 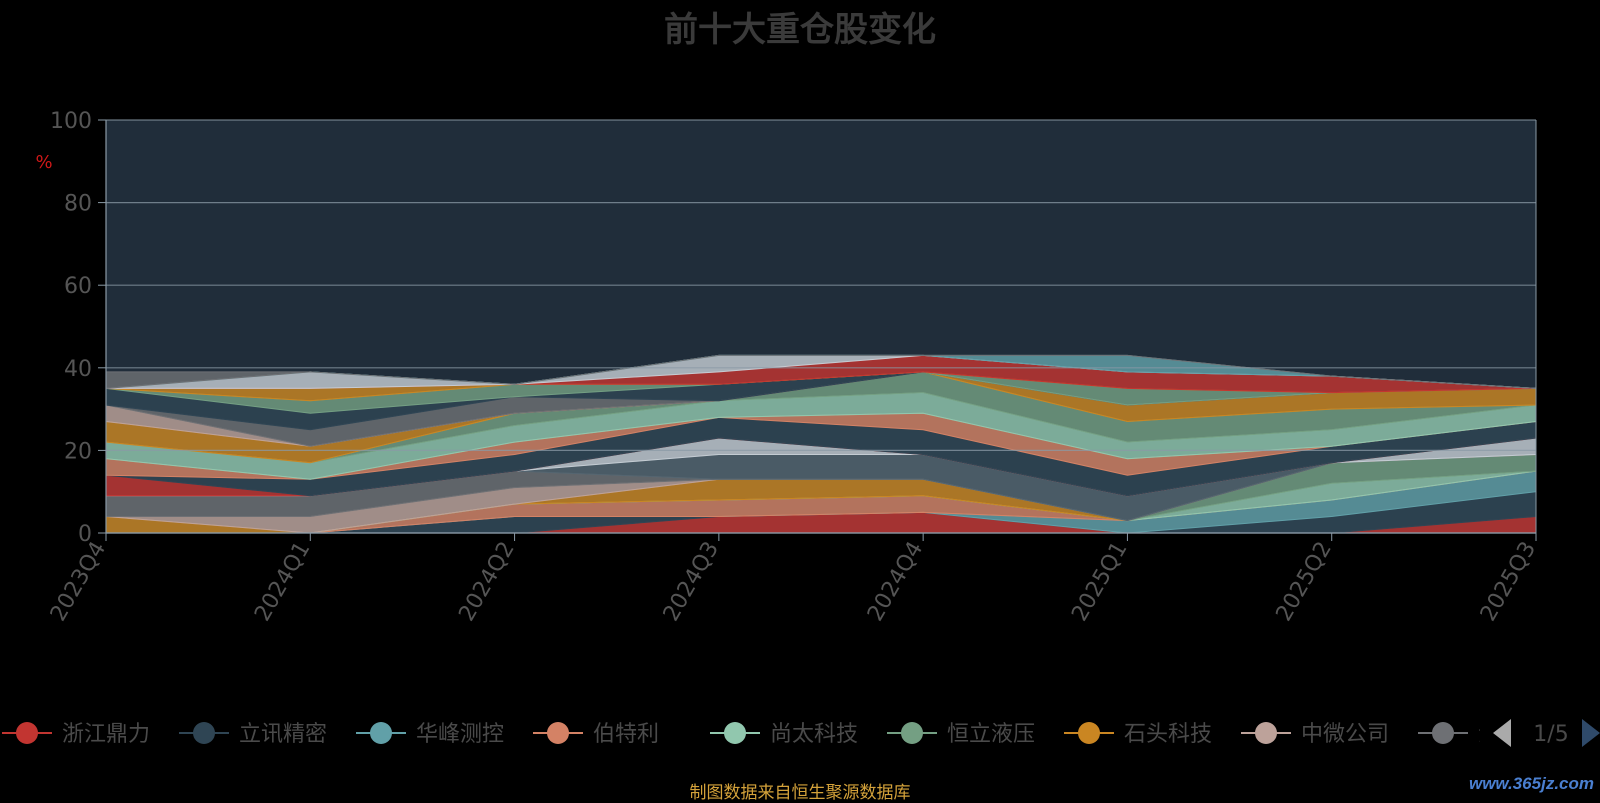 What do you see at coordinates (991, 734) in the screenshot?
I see `legend-label: 恒立液压` at bounding box center [991, 734].